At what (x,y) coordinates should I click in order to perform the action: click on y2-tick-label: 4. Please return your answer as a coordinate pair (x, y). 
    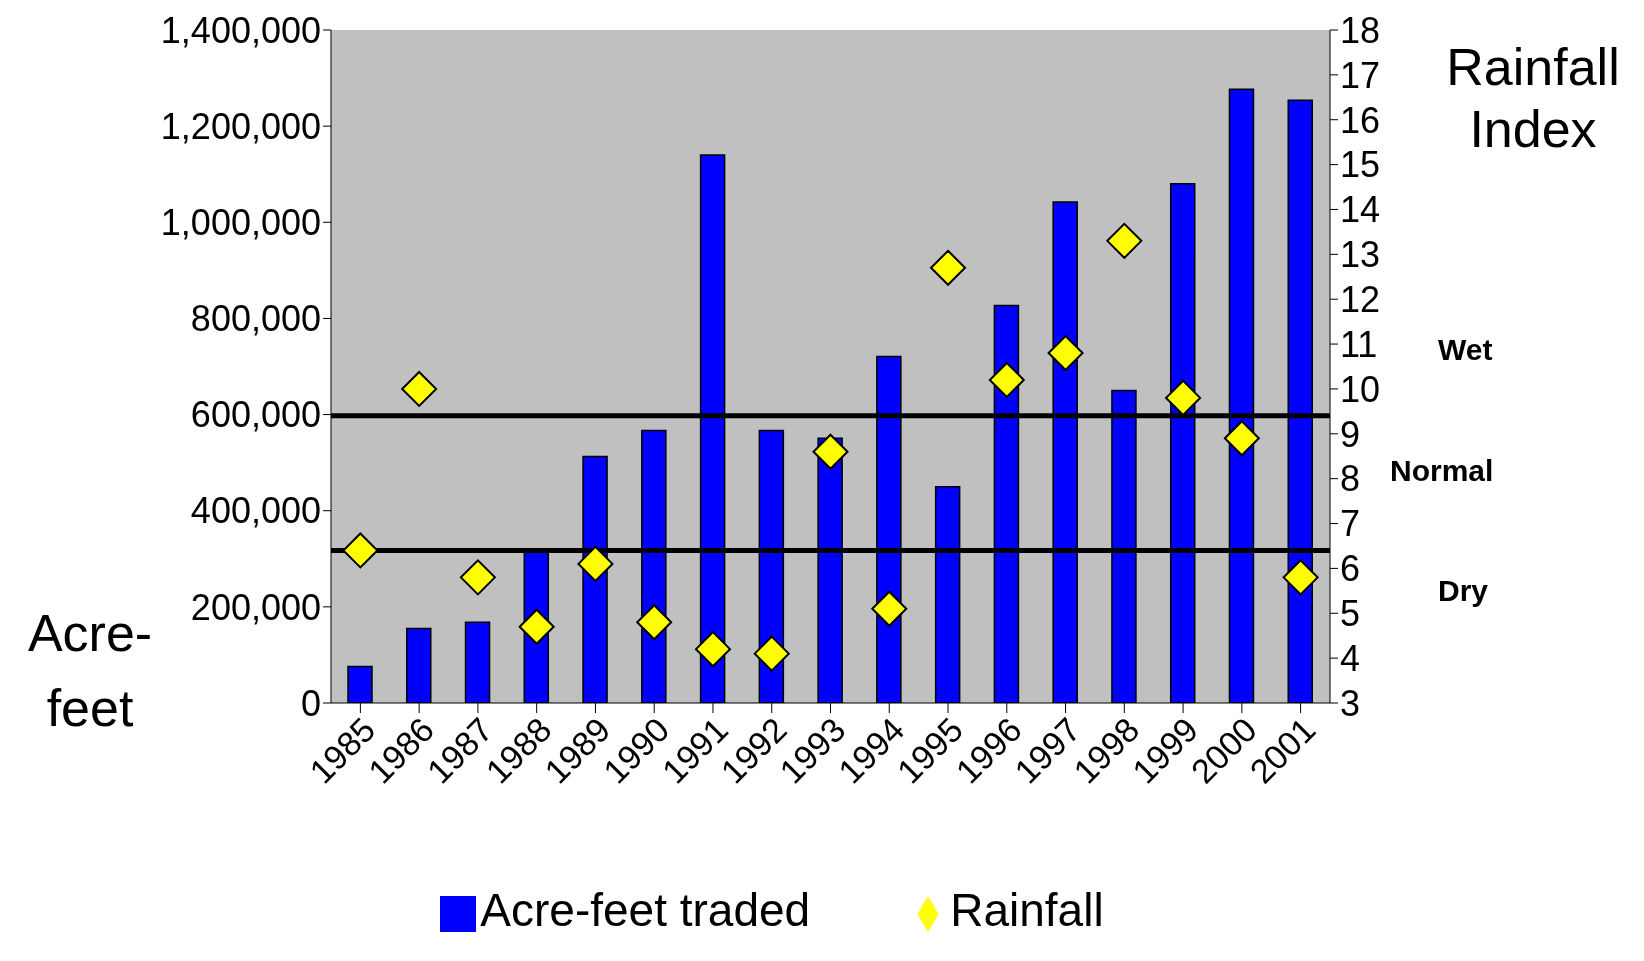
    Looking at the image, I should click on (1350, 658).